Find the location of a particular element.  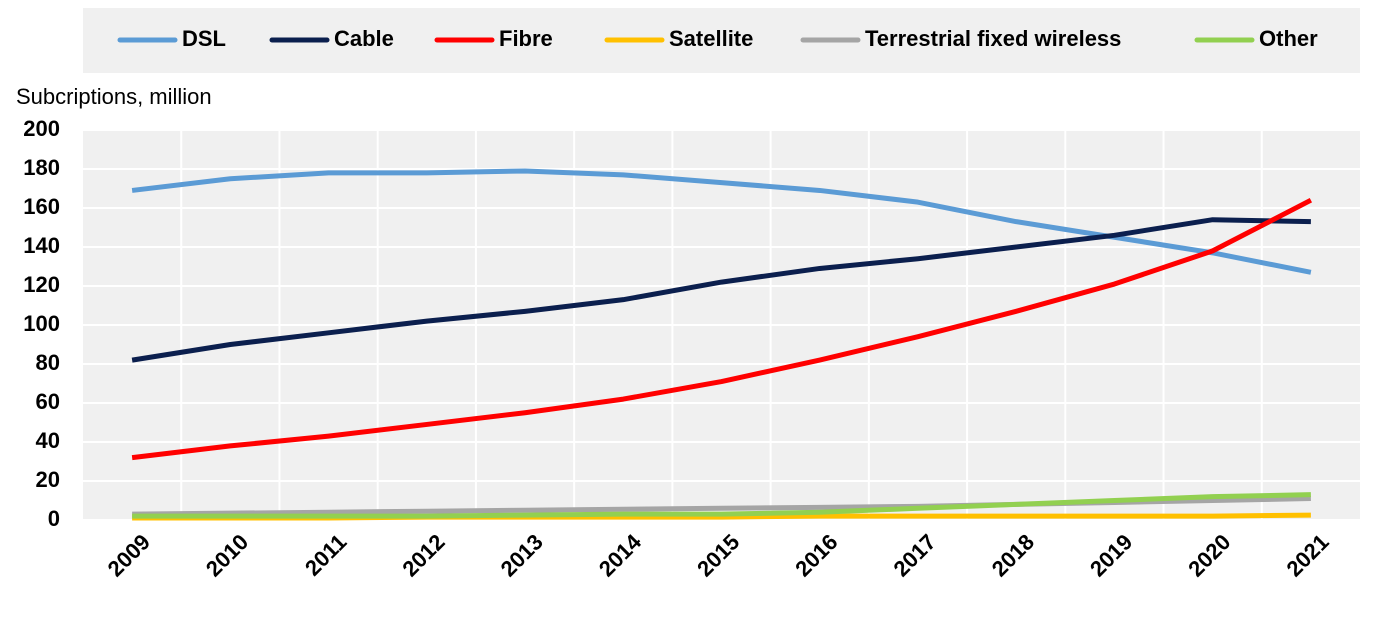

y-tick-label: 0 is located at coordinates (54, 518).